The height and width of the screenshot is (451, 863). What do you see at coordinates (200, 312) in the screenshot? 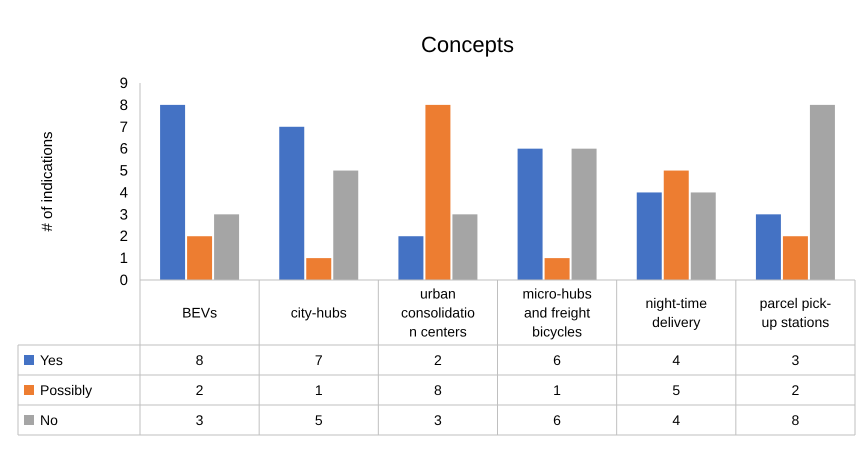
I see `x-tick-label: BEVs` at bounding box center [200, 312].